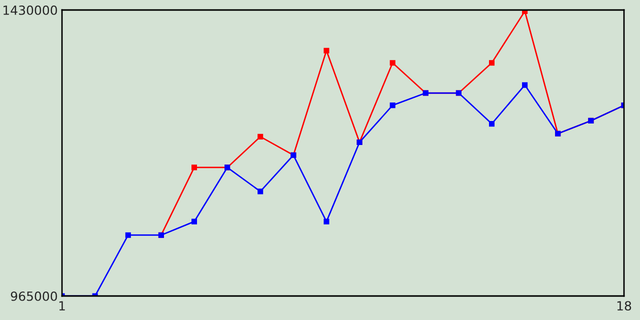 The height and width of the screenshot is (320, 640). What do you see at coordinates (33, 296) in the screenshot?
I see `y-tick-label: 965000` at bounding box center [33, 296].